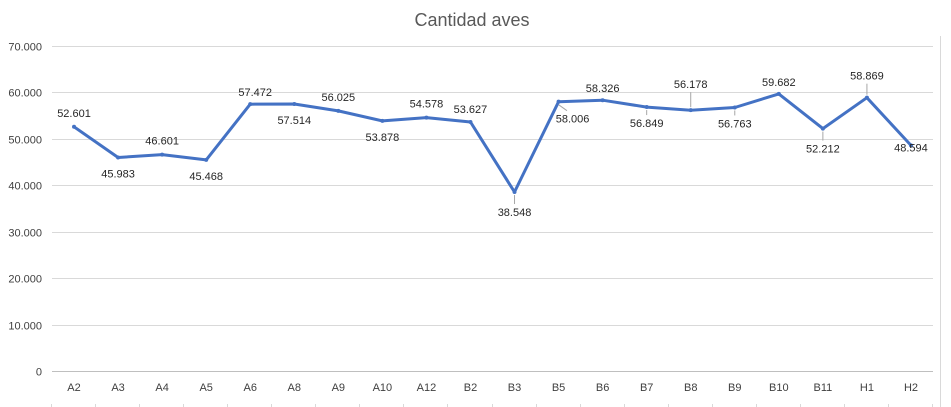 Image resolution: width=951 pixels, height=407 pixels. Describe the element at coordinates (255, 93) in the screenshot. I see `data-label: 57.472` at that location.